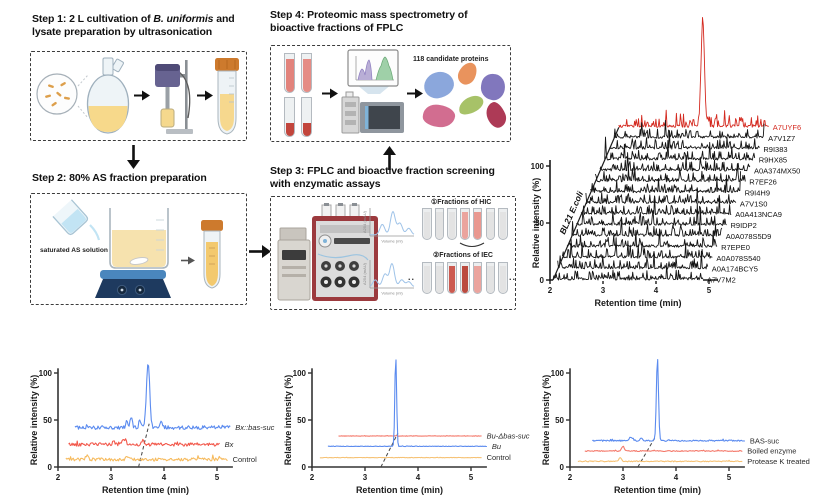 This screenshot has height=502, width=831. Describe the element at coordinates (497, 446) in the screenshot. I see `svg-text: Bu` at that location.